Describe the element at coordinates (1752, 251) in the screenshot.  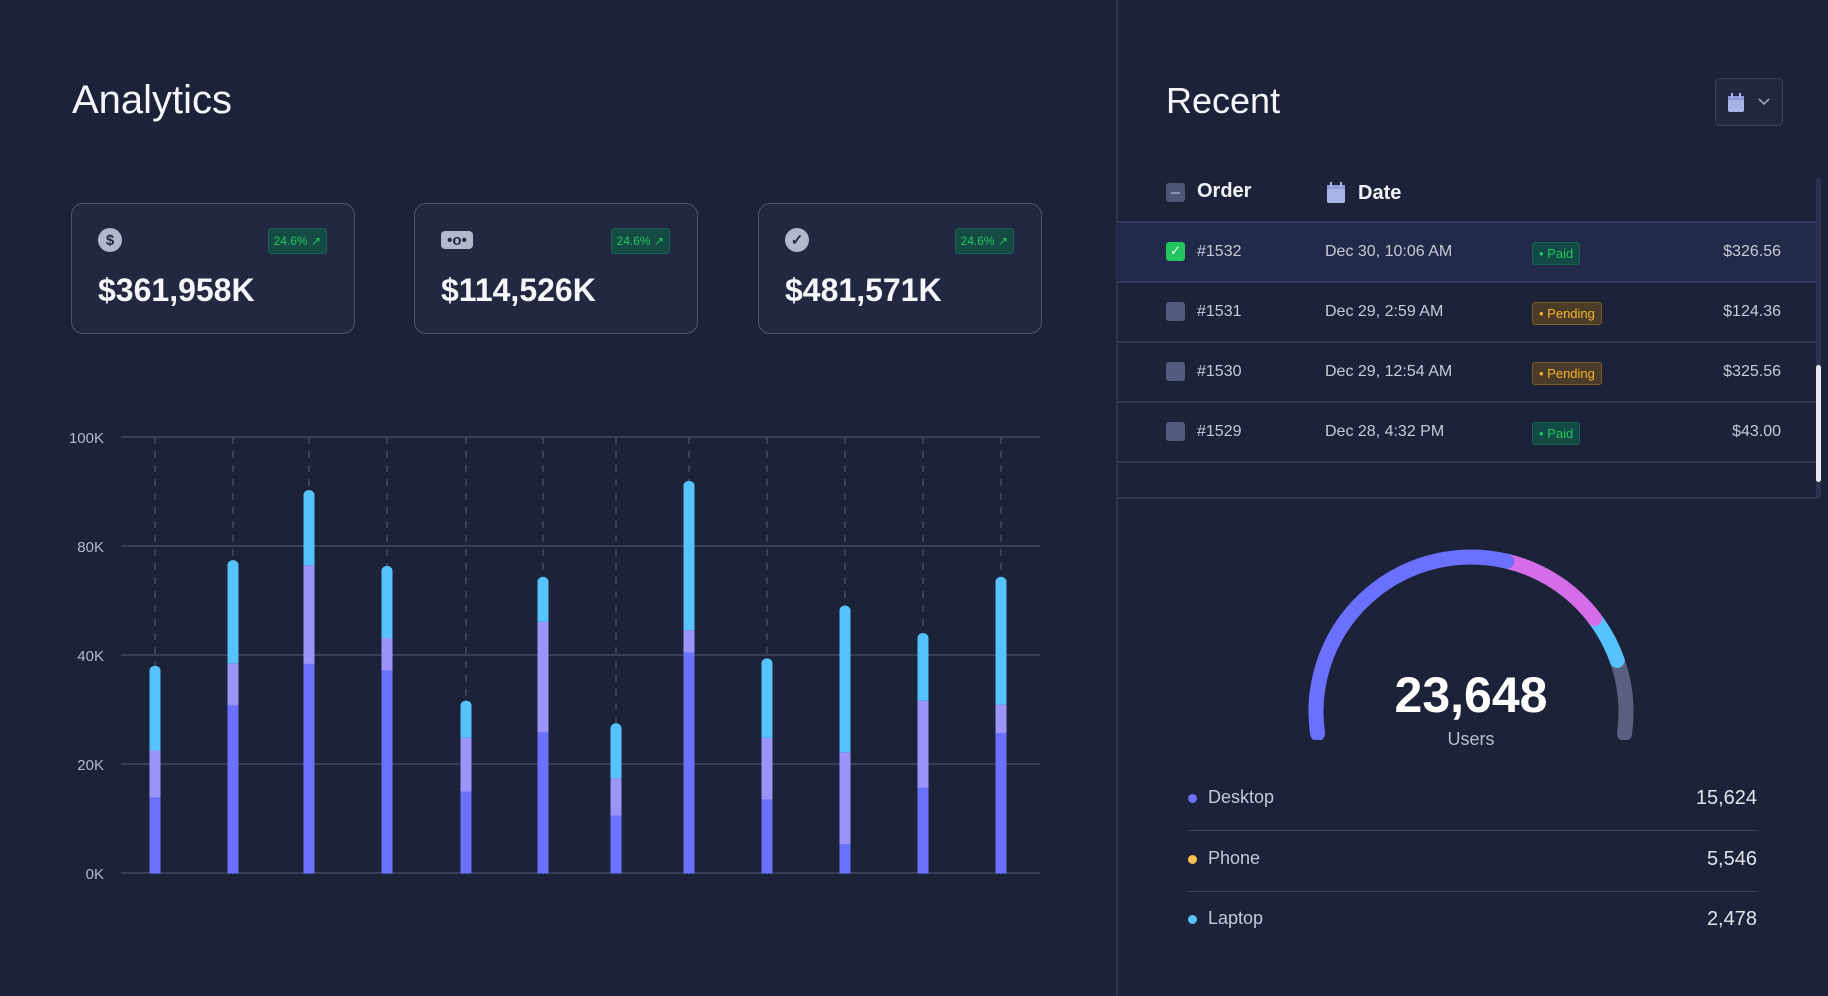
I see `order-amount: $326.56` at that location.